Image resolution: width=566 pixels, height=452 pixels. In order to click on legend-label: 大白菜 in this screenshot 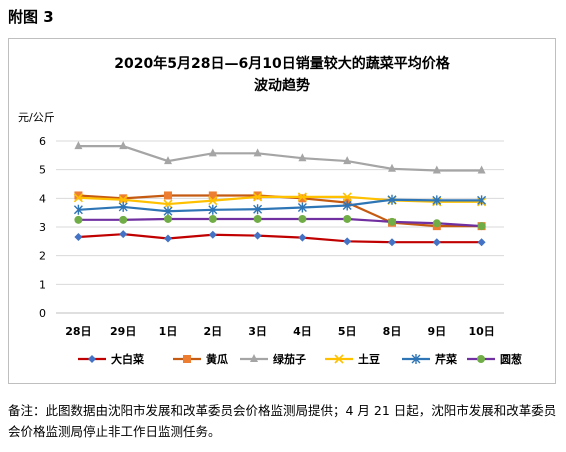, I will do `click(128, 359)`.